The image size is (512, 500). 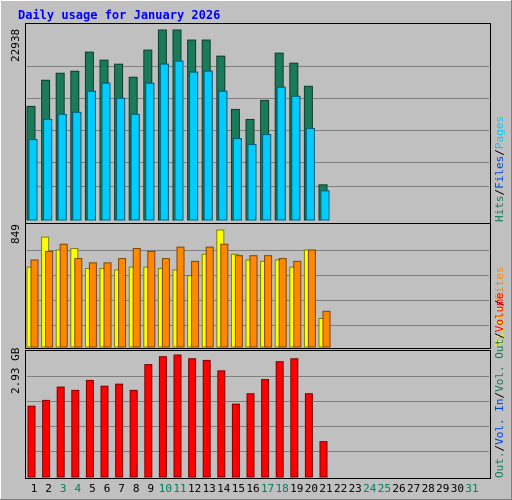 What do you see at coordinates (119, 15) in the screenshot?
I see `chart-title: Daily usage for January 2026` at bounding box center [119, 15].